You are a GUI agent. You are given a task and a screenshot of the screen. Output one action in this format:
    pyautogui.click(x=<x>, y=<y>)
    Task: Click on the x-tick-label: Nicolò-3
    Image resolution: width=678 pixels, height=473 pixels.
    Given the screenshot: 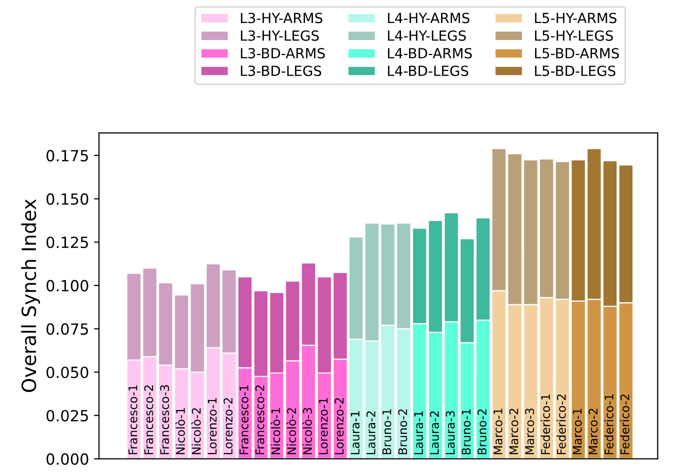 What is the action you would take?
    pyautogui.click(x=307, y=431)
    